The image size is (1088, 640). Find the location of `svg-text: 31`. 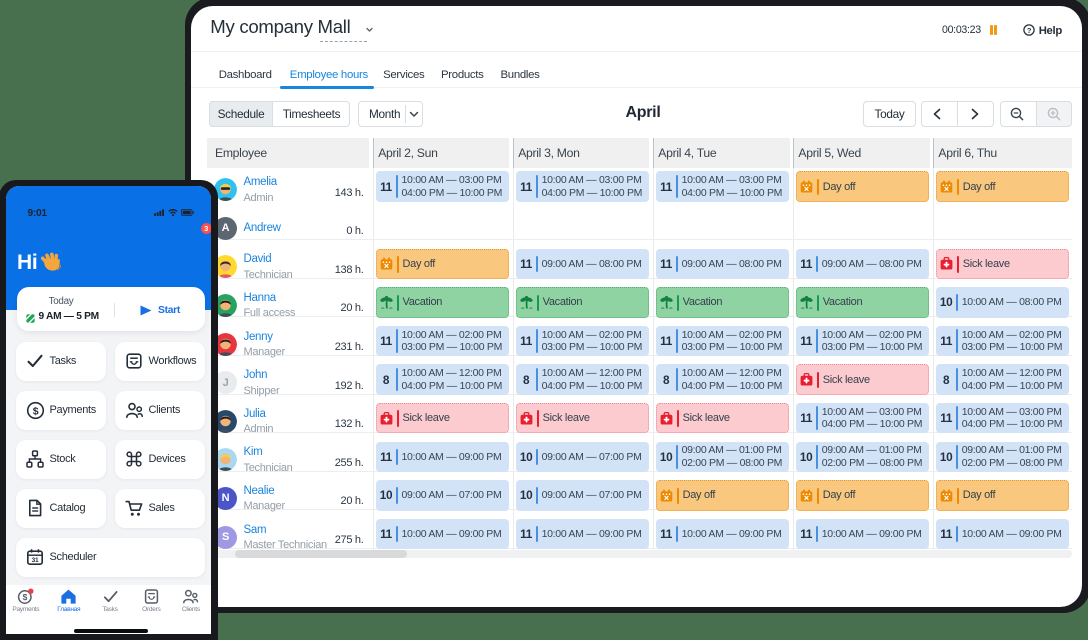

svg-text: 31 is located at coordinates (35, 560).